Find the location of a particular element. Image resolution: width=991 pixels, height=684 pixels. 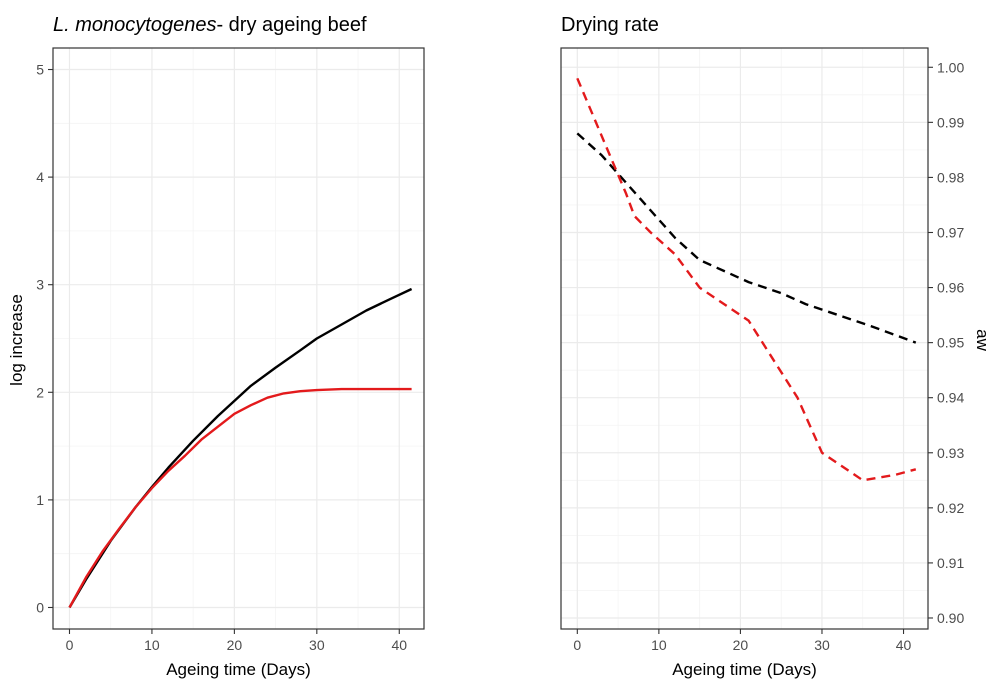

y-tick-label: 3 is located at coordinates (40, 285).